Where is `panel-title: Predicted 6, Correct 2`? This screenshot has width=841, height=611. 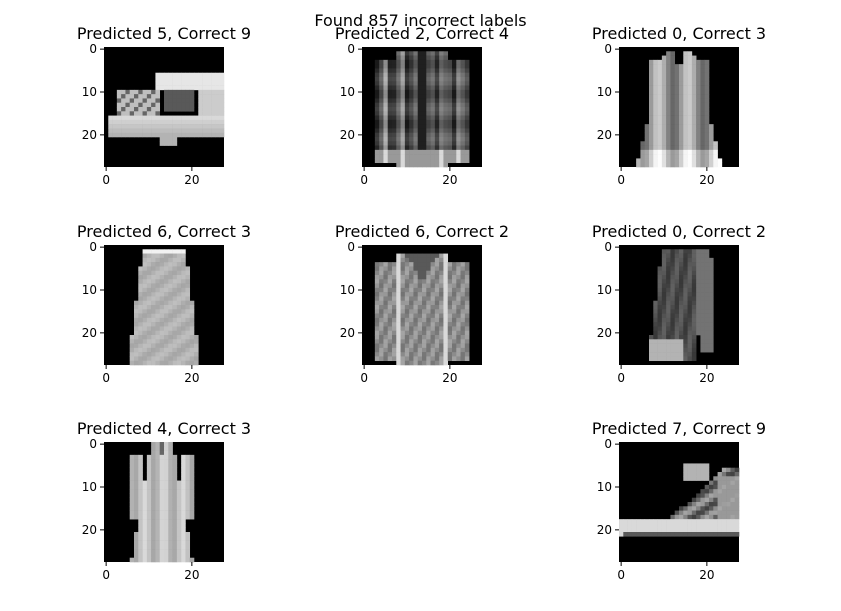 panel-title: Predicted 6, Correct 2 is located at coordinates (422, 231).